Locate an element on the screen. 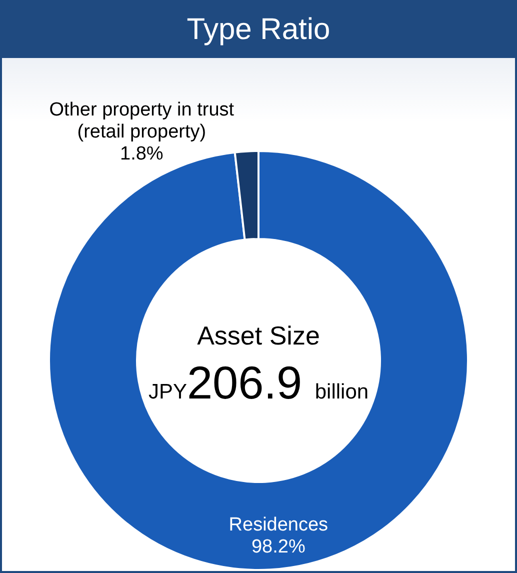  data-label: 98.2% is located at coordinates (278, 547).